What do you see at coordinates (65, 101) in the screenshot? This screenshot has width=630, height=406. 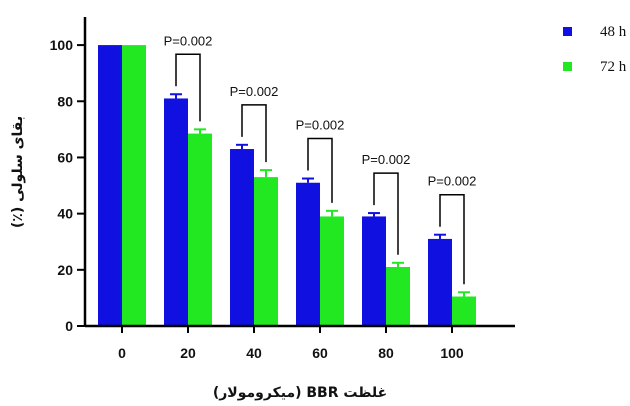 I see `y-tick-label: 80` at bounding box center [65, 101].